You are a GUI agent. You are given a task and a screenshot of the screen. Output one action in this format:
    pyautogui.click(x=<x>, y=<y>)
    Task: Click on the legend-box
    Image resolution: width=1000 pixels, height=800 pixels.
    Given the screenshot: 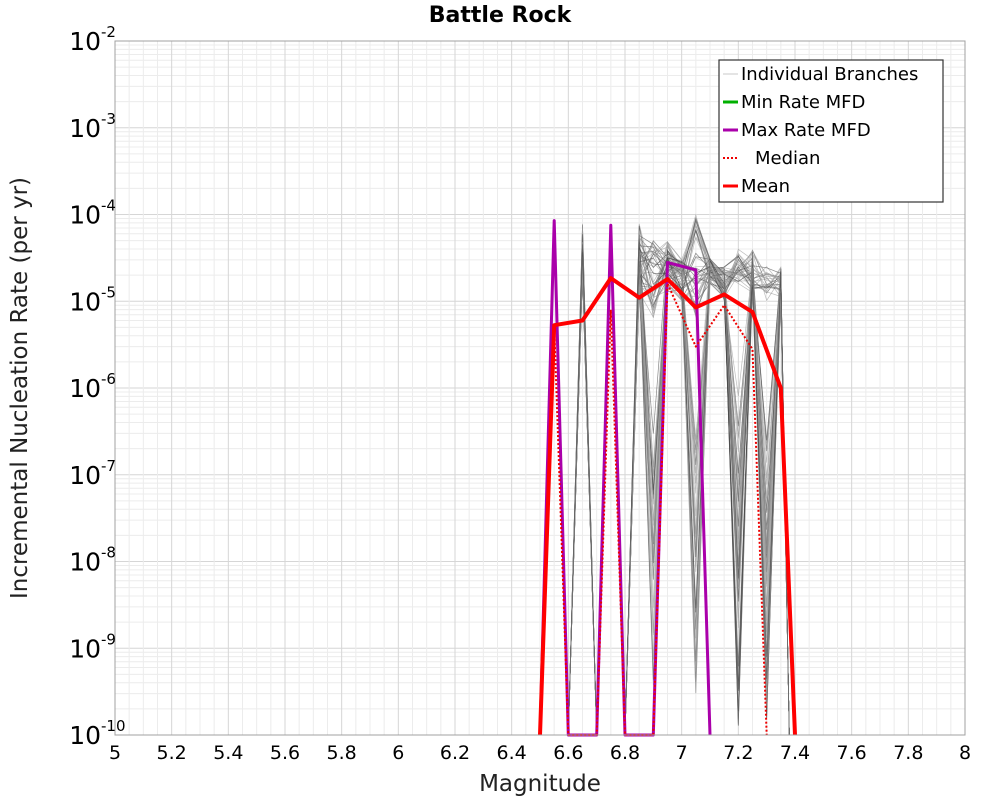 What is the action you would take?
    pyautogui.click(x=831, y=131)
    